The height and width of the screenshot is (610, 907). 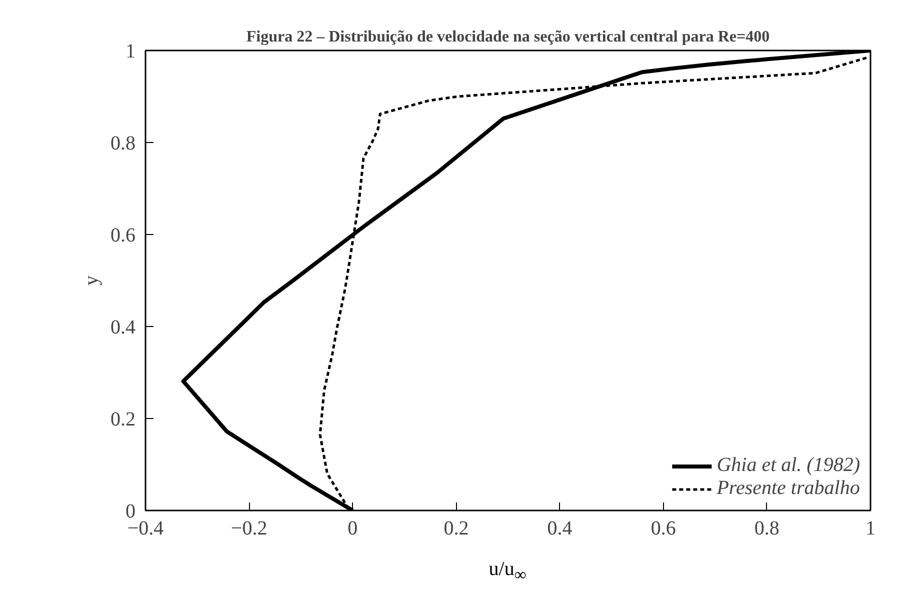 I want to click on y-tick-label: 0.6, so click(x=123, y=235).